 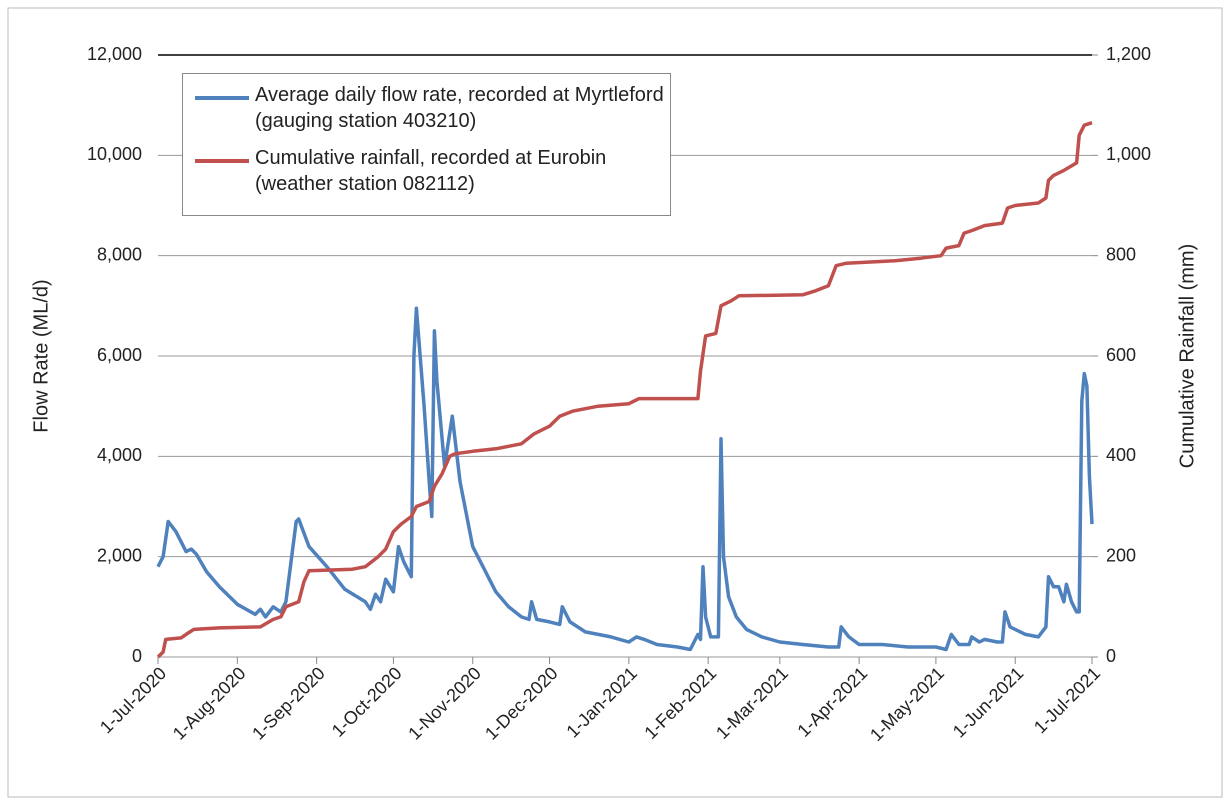 I want to click on y-tick-label: 6,000, so click(x=119, y=355).